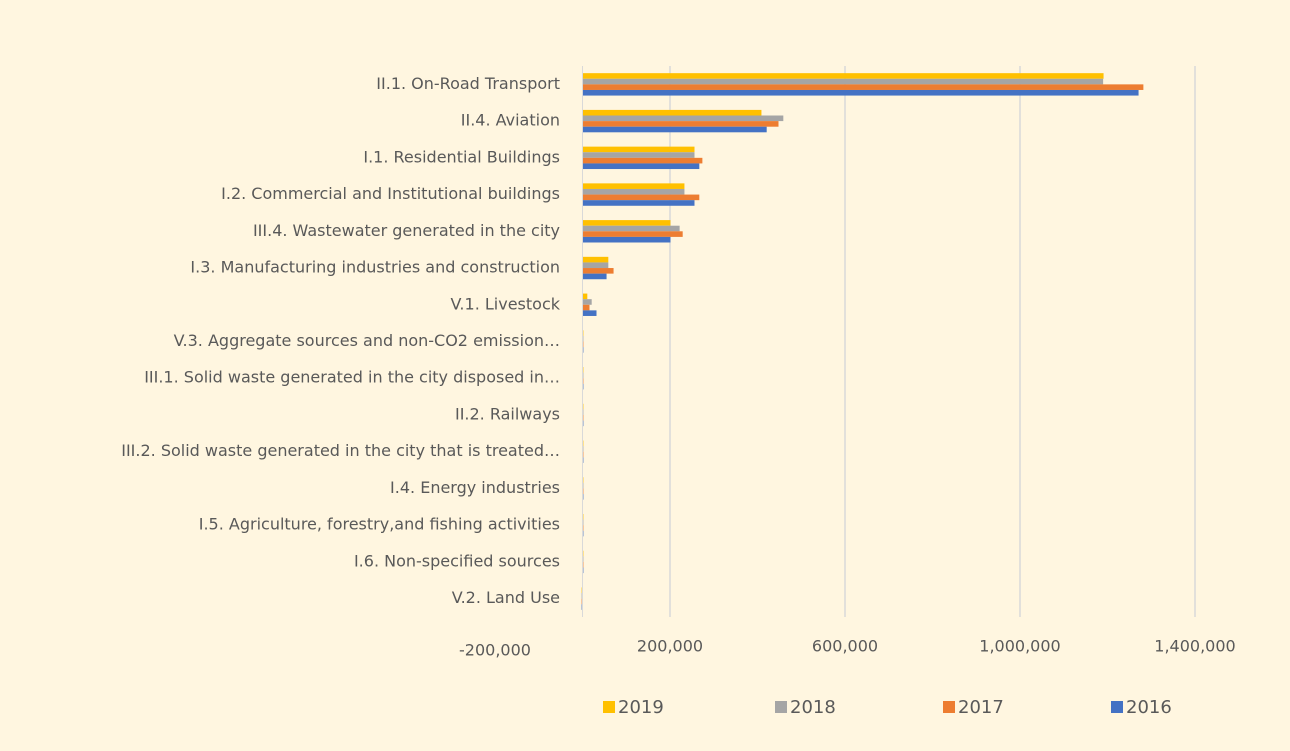 The width and height of the screenshot is (1290, 751). Describe the element at coordinates (1019, 646) in the screenshot. I see `x-tick-label: 1,000,000` at that location.